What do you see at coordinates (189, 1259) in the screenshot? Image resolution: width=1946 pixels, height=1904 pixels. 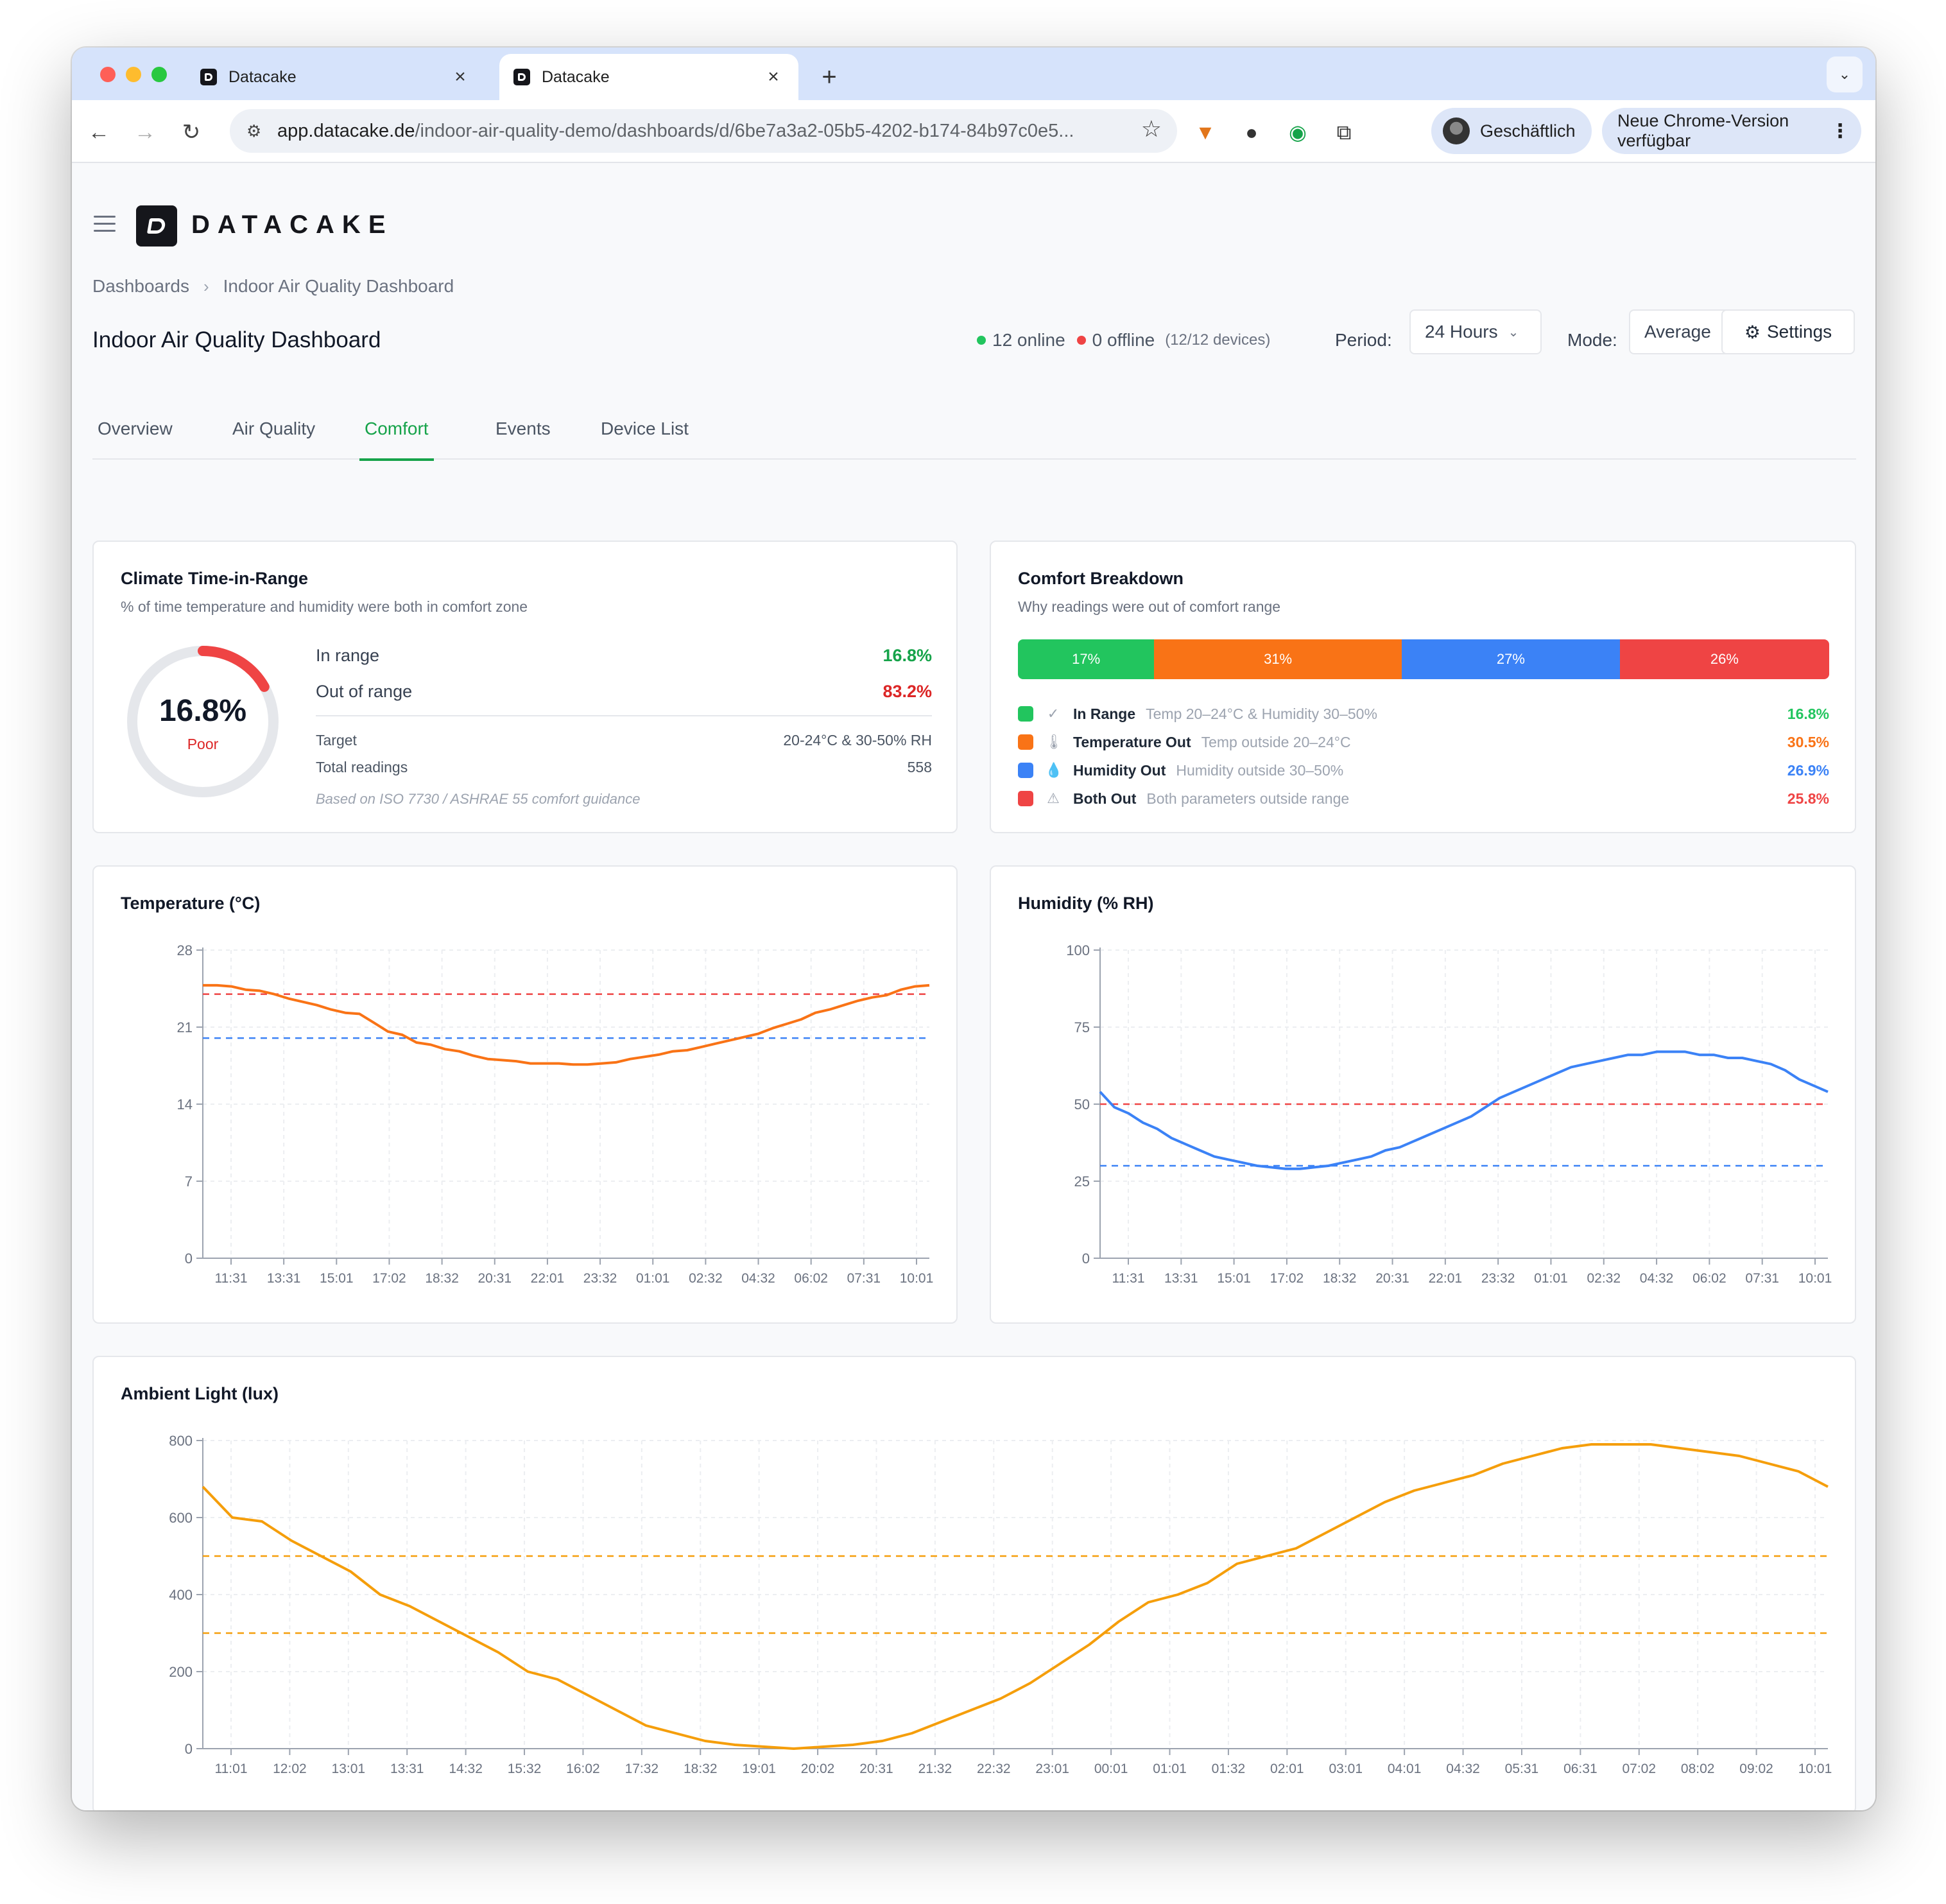 I see `y-tick-label: 0` at bounding box center [189, 1259].